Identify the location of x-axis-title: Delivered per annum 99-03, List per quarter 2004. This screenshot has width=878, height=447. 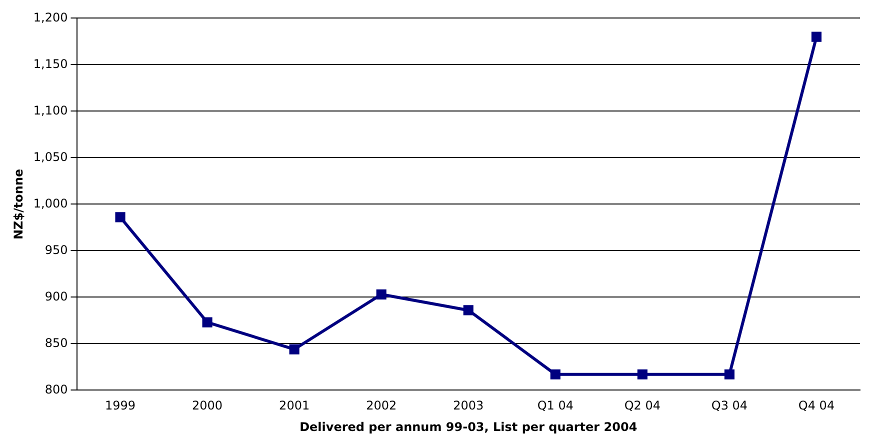
(469, 427).